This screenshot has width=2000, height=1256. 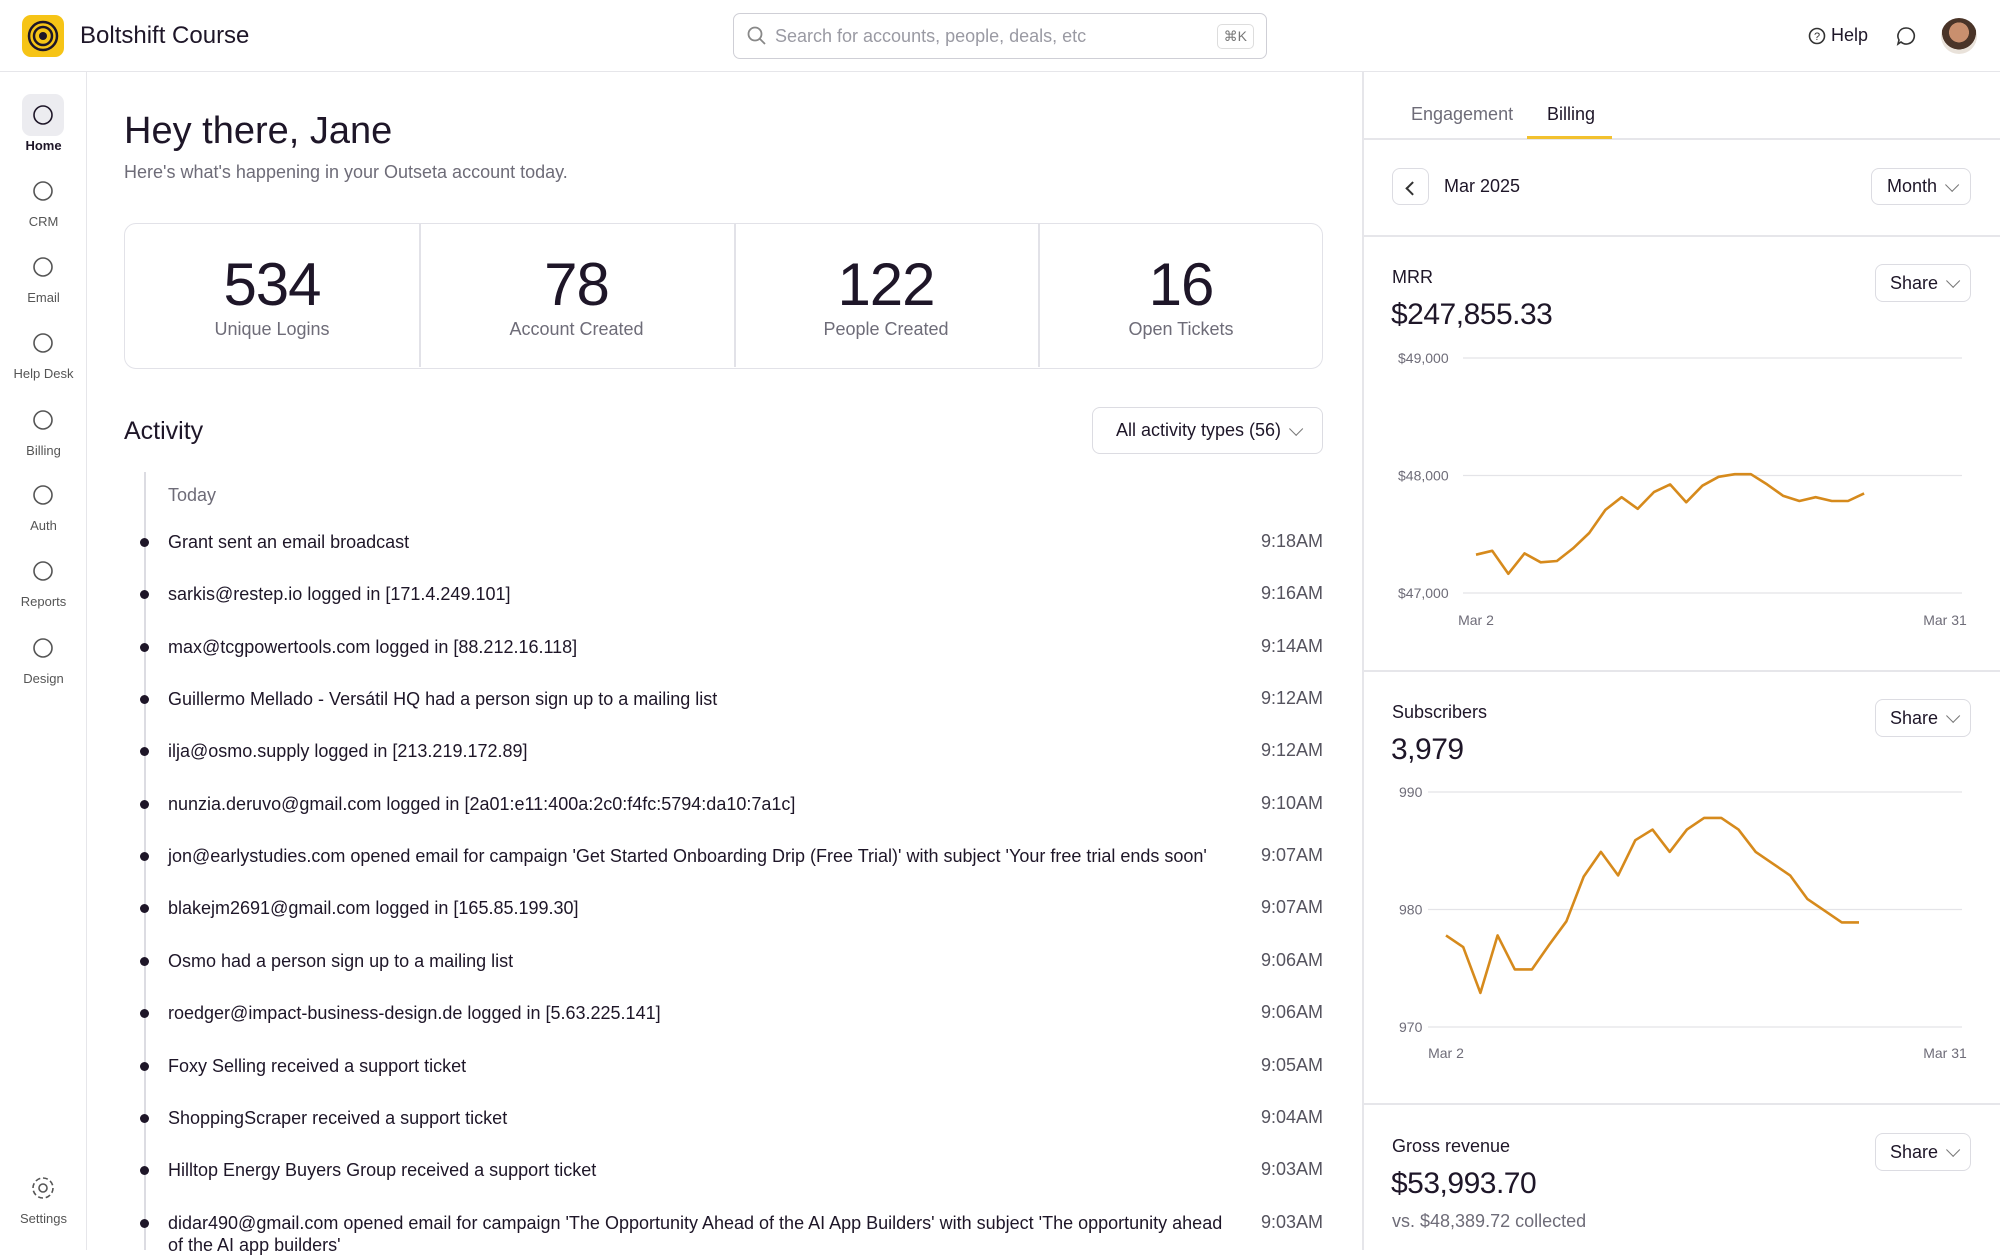 What do you see at coordinates (43, 678) in the screenshot?
I see `nav-label: Design` at bounding box center [43, 678].